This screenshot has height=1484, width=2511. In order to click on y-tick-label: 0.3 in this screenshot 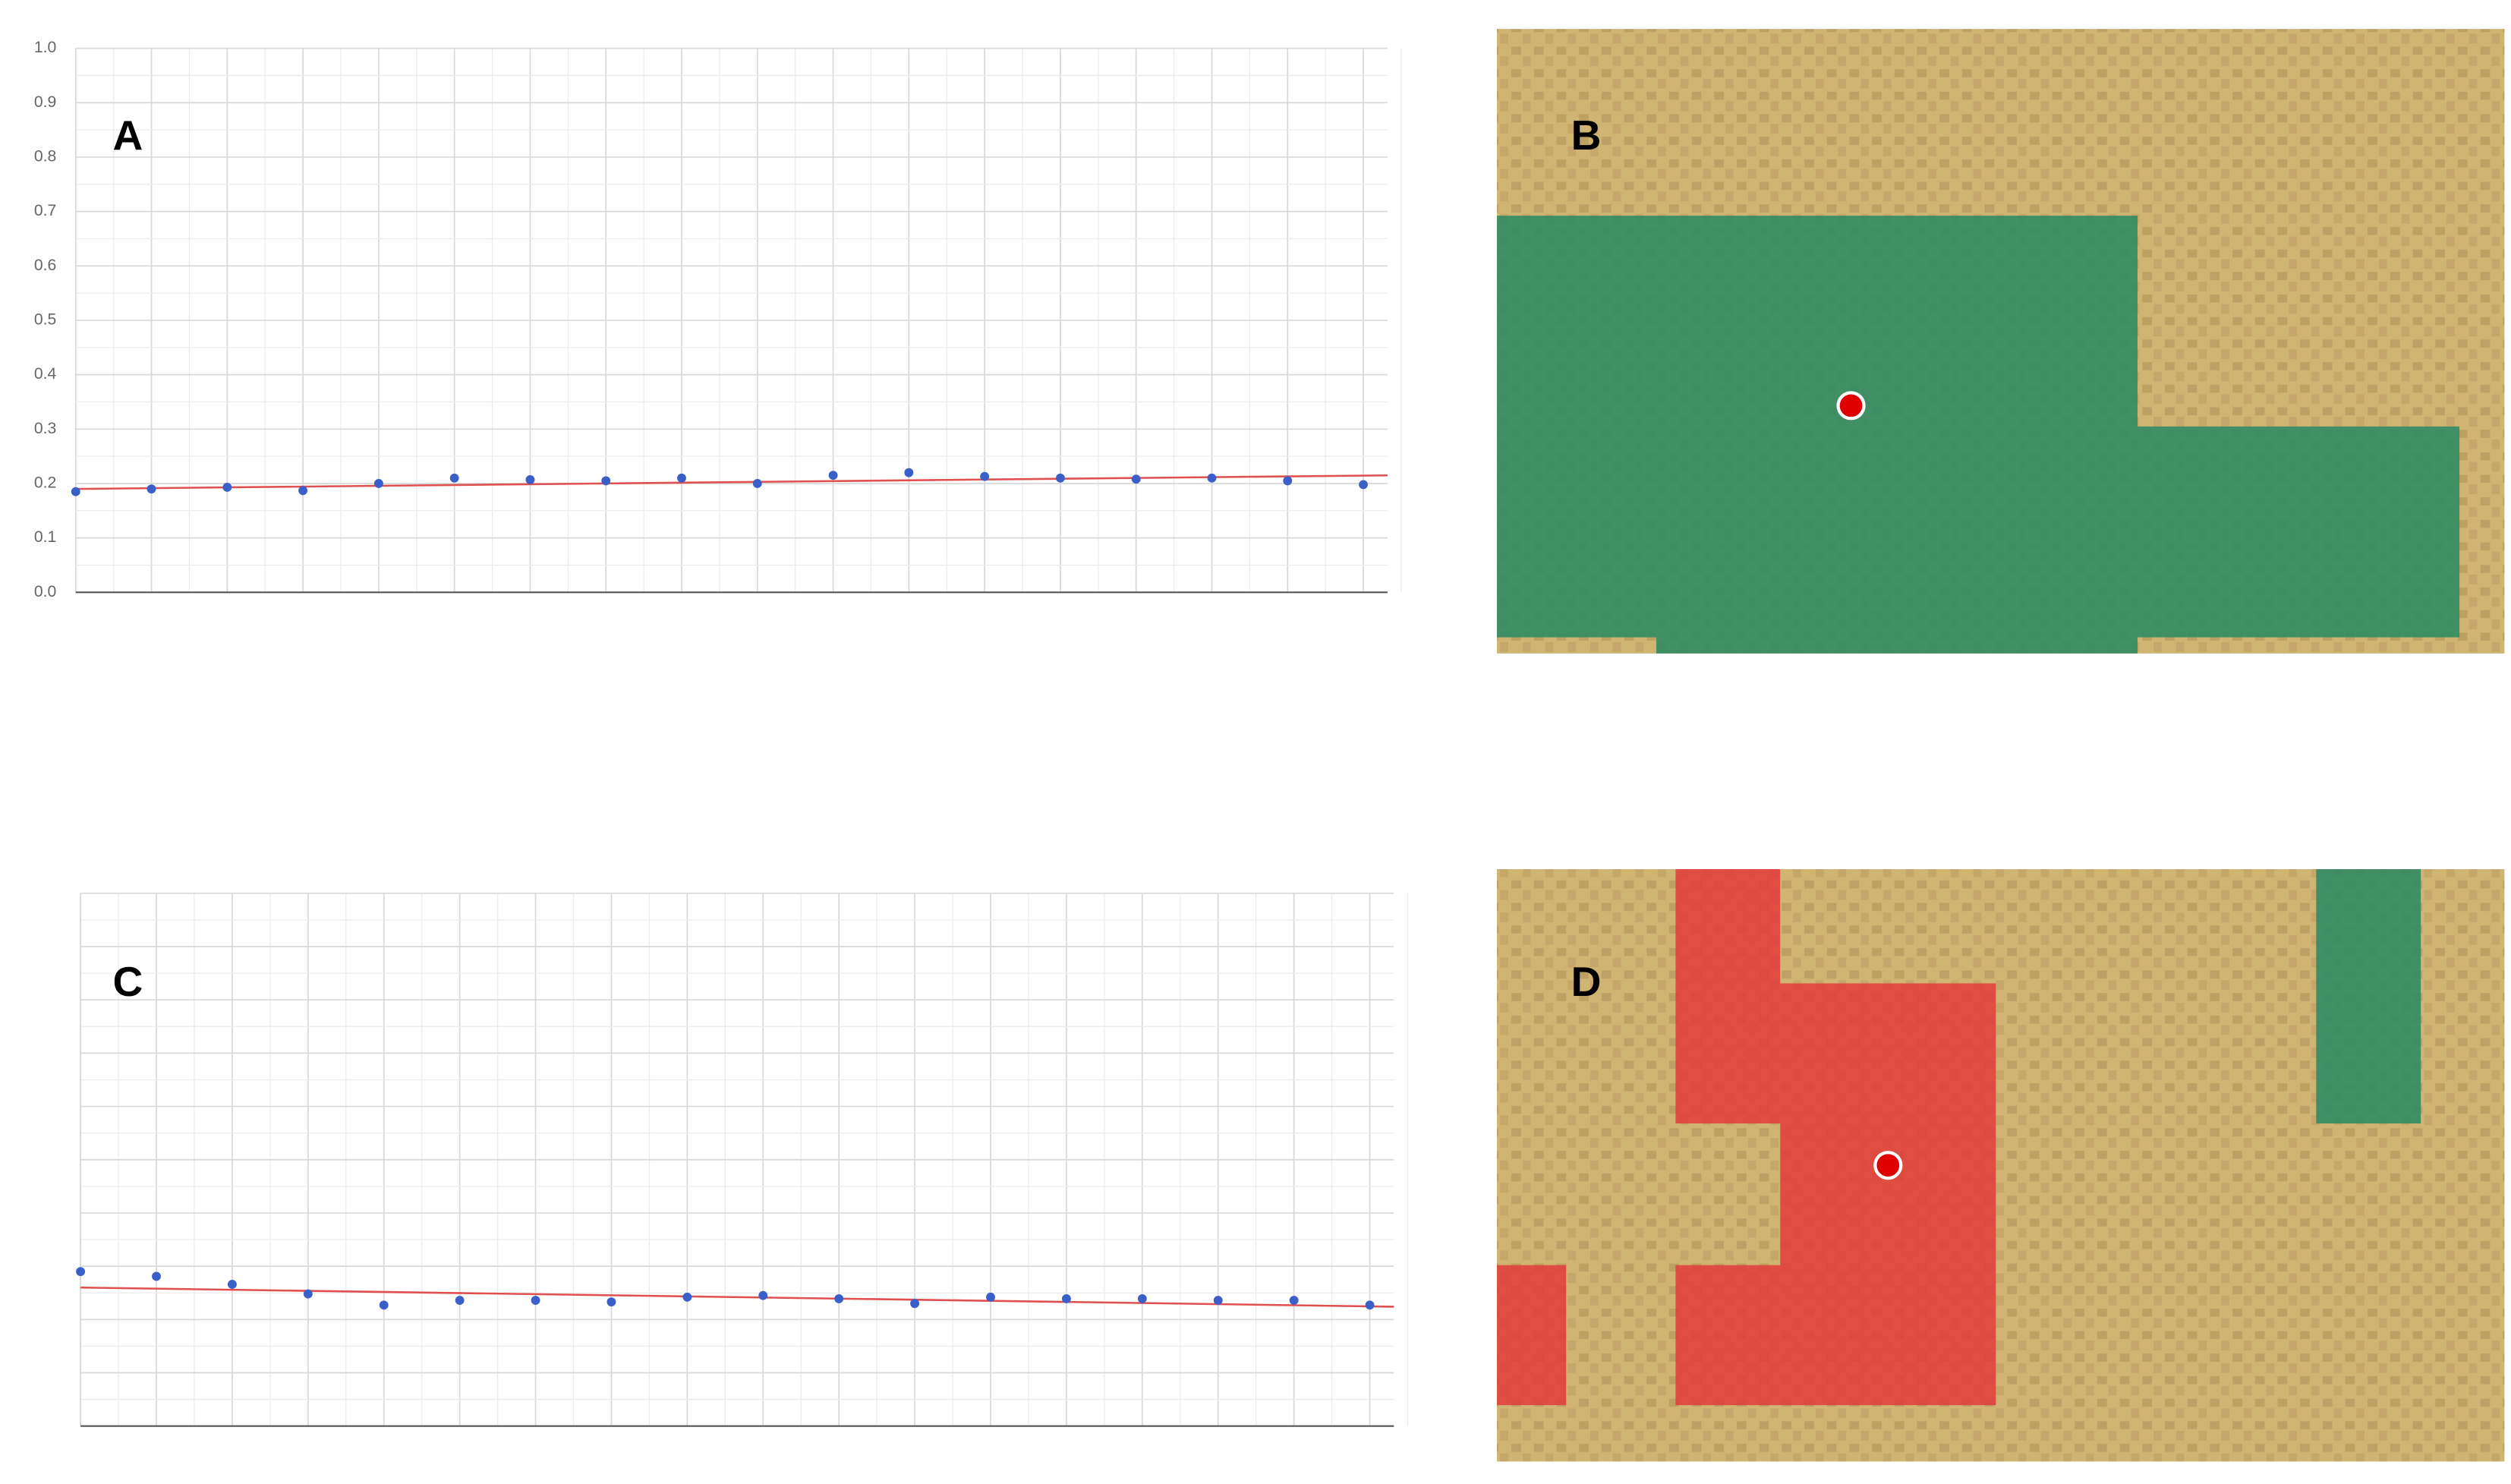, I will do `click(45, 428)`.